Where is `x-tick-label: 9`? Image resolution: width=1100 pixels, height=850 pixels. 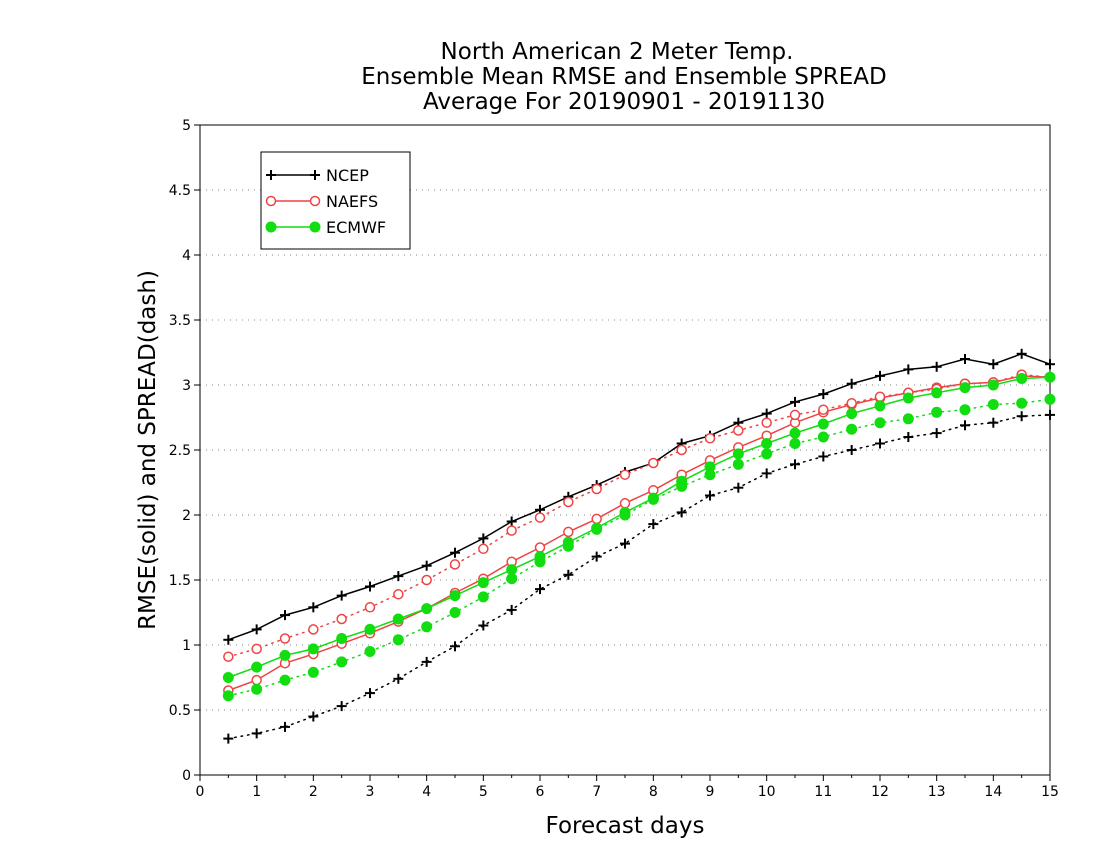
x-tick-label: 9 is located at coordinates (710, 792).